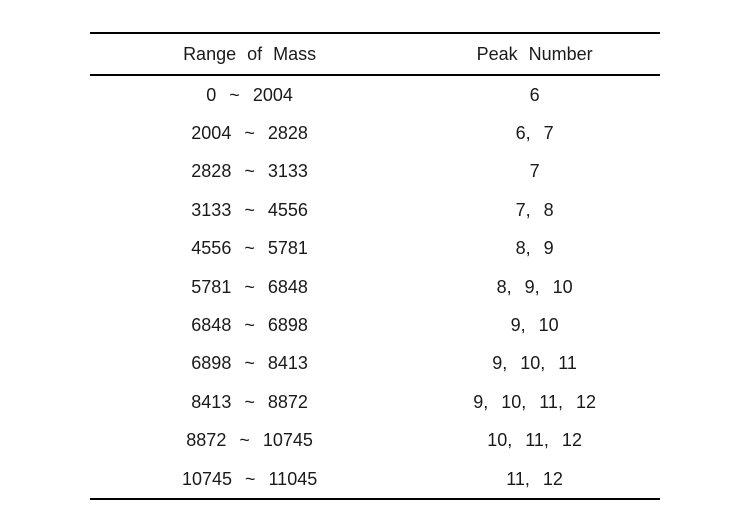 Image resolution: width=749 pixels, height=517 pixels. What do you see at coordinates (534, 286) in the screenshot?
I see `peak-cell: 8, 9, 10` at bounding box center [534, 286].